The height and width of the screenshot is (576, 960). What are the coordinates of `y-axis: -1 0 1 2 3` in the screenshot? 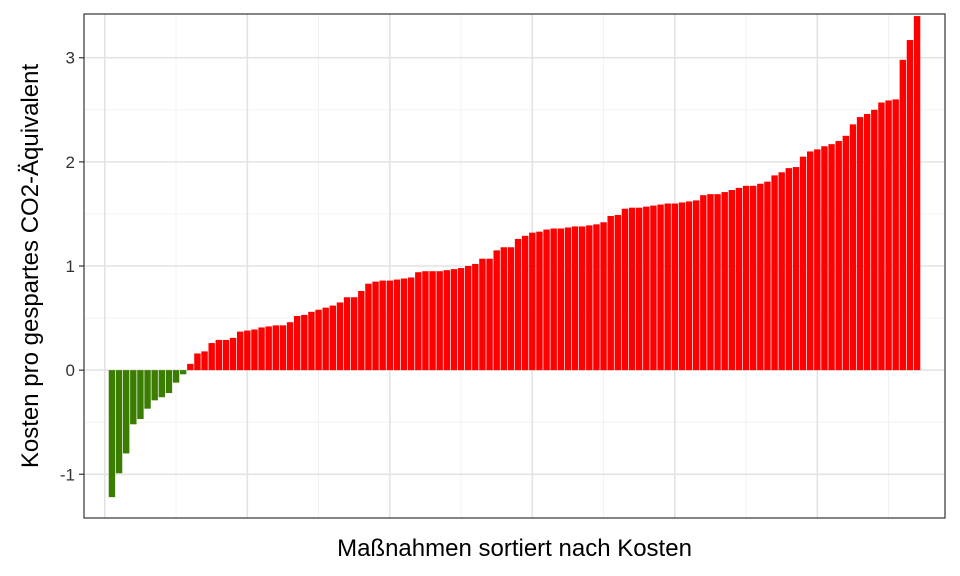 It's located at (72, 266).